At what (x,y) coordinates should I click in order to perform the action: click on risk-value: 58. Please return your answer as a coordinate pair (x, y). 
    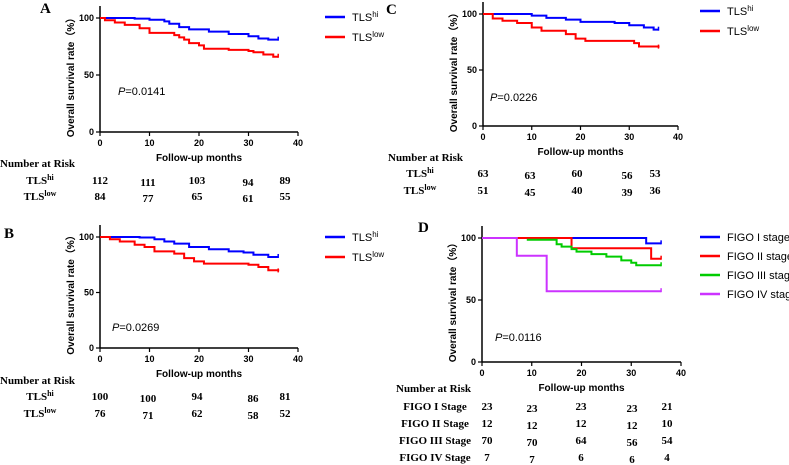
    Looking at the image, I should click on (254, 416).